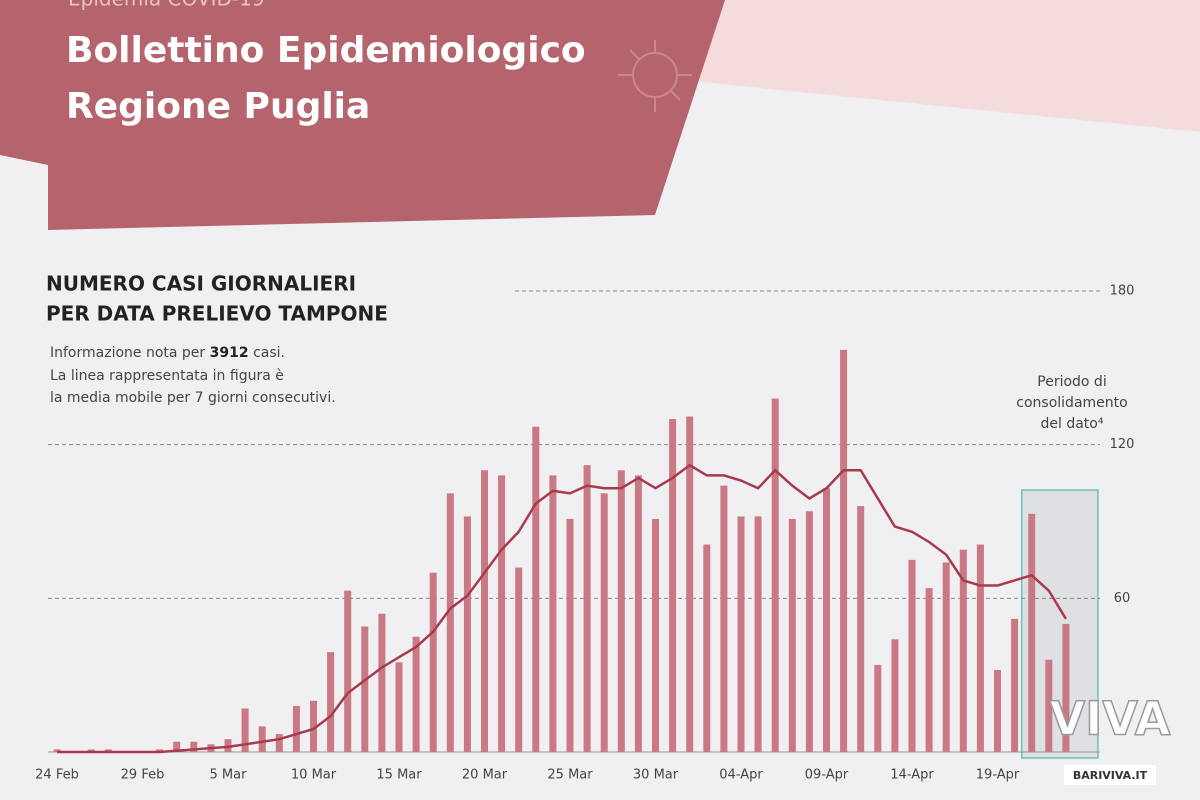 The image size is (1200, 800). Describe the element at coordinates (166, 5) in the screenshot. I see `header-kicker: Epidemia COVID-19` at that location.